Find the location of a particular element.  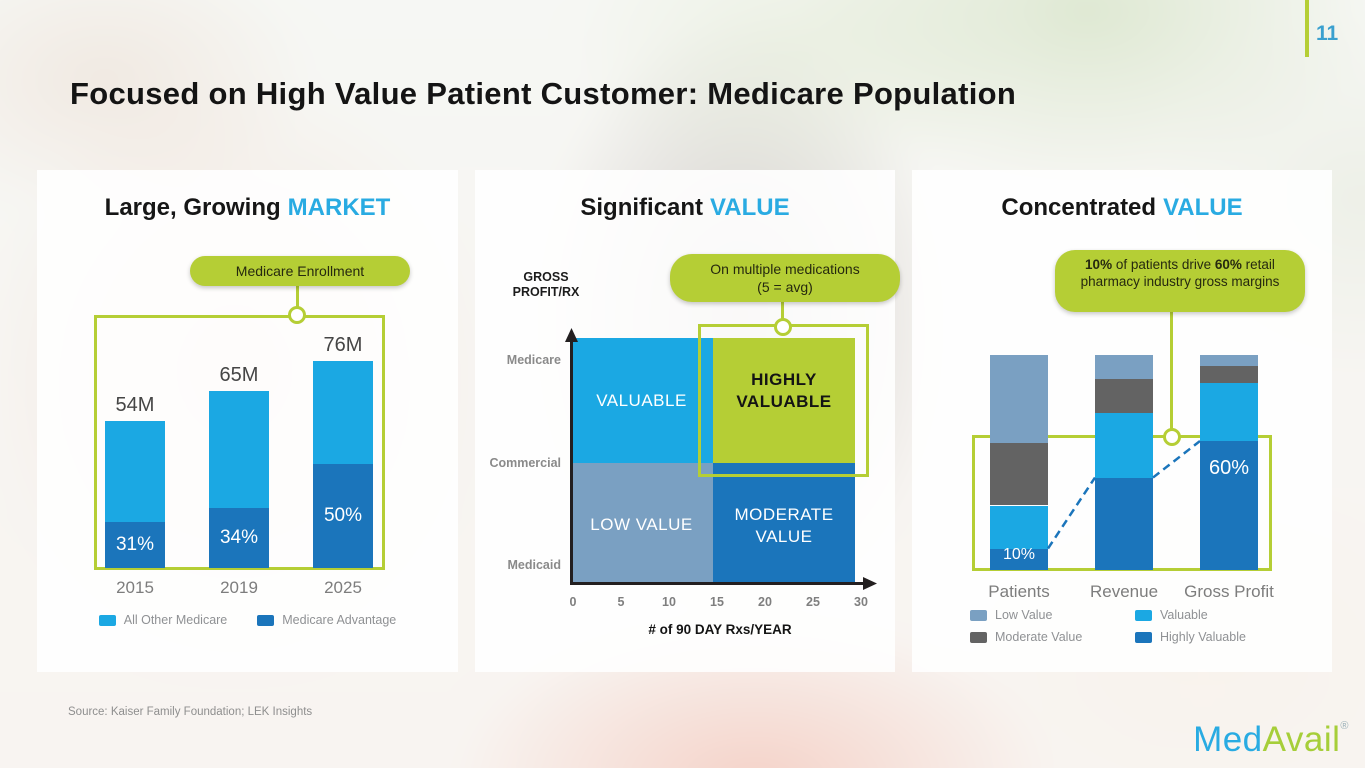

bar-annotation: 10% is located at coordinates (1019, 554).